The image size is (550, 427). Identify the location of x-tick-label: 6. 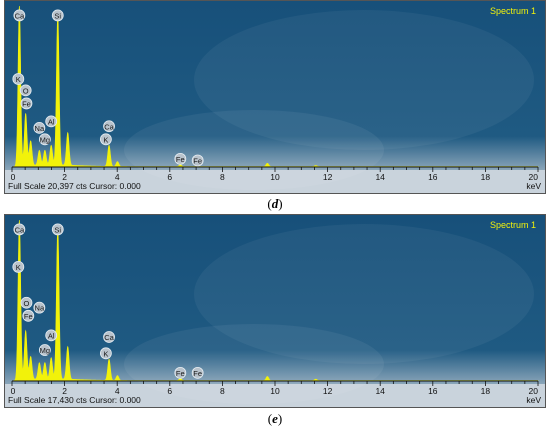
(169, 391).